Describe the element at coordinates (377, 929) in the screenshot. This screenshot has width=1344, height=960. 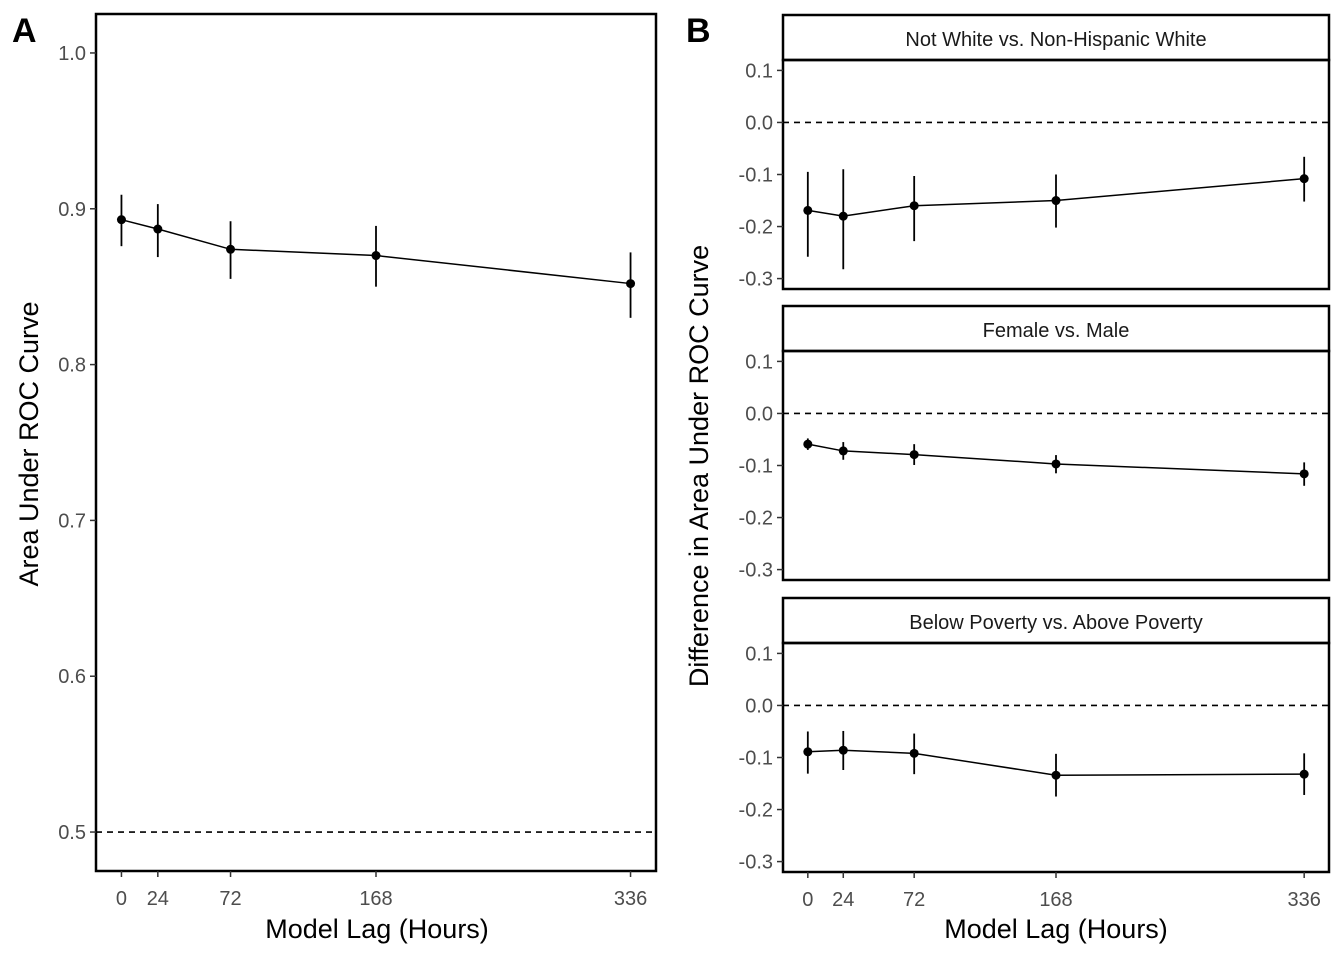
I see `panel-a-x-title: Model Lag (Hours)` at that location.